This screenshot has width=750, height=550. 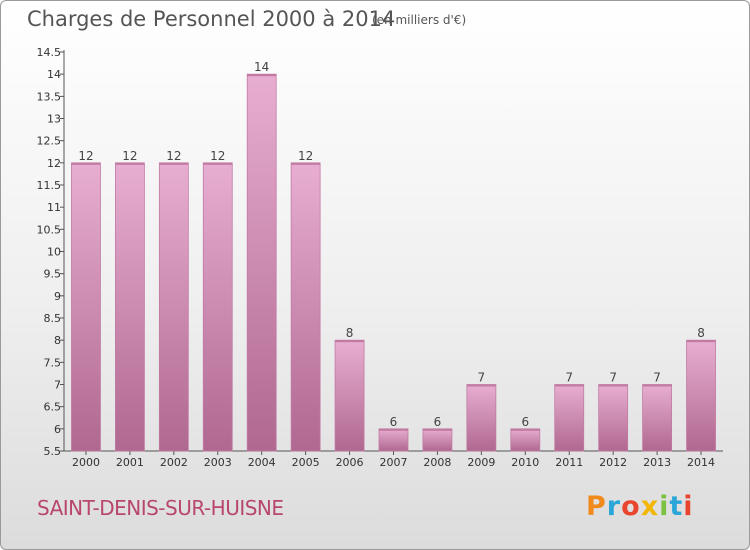 I want to click on y-tick-label: 12.5, so click(x=49, y=141).